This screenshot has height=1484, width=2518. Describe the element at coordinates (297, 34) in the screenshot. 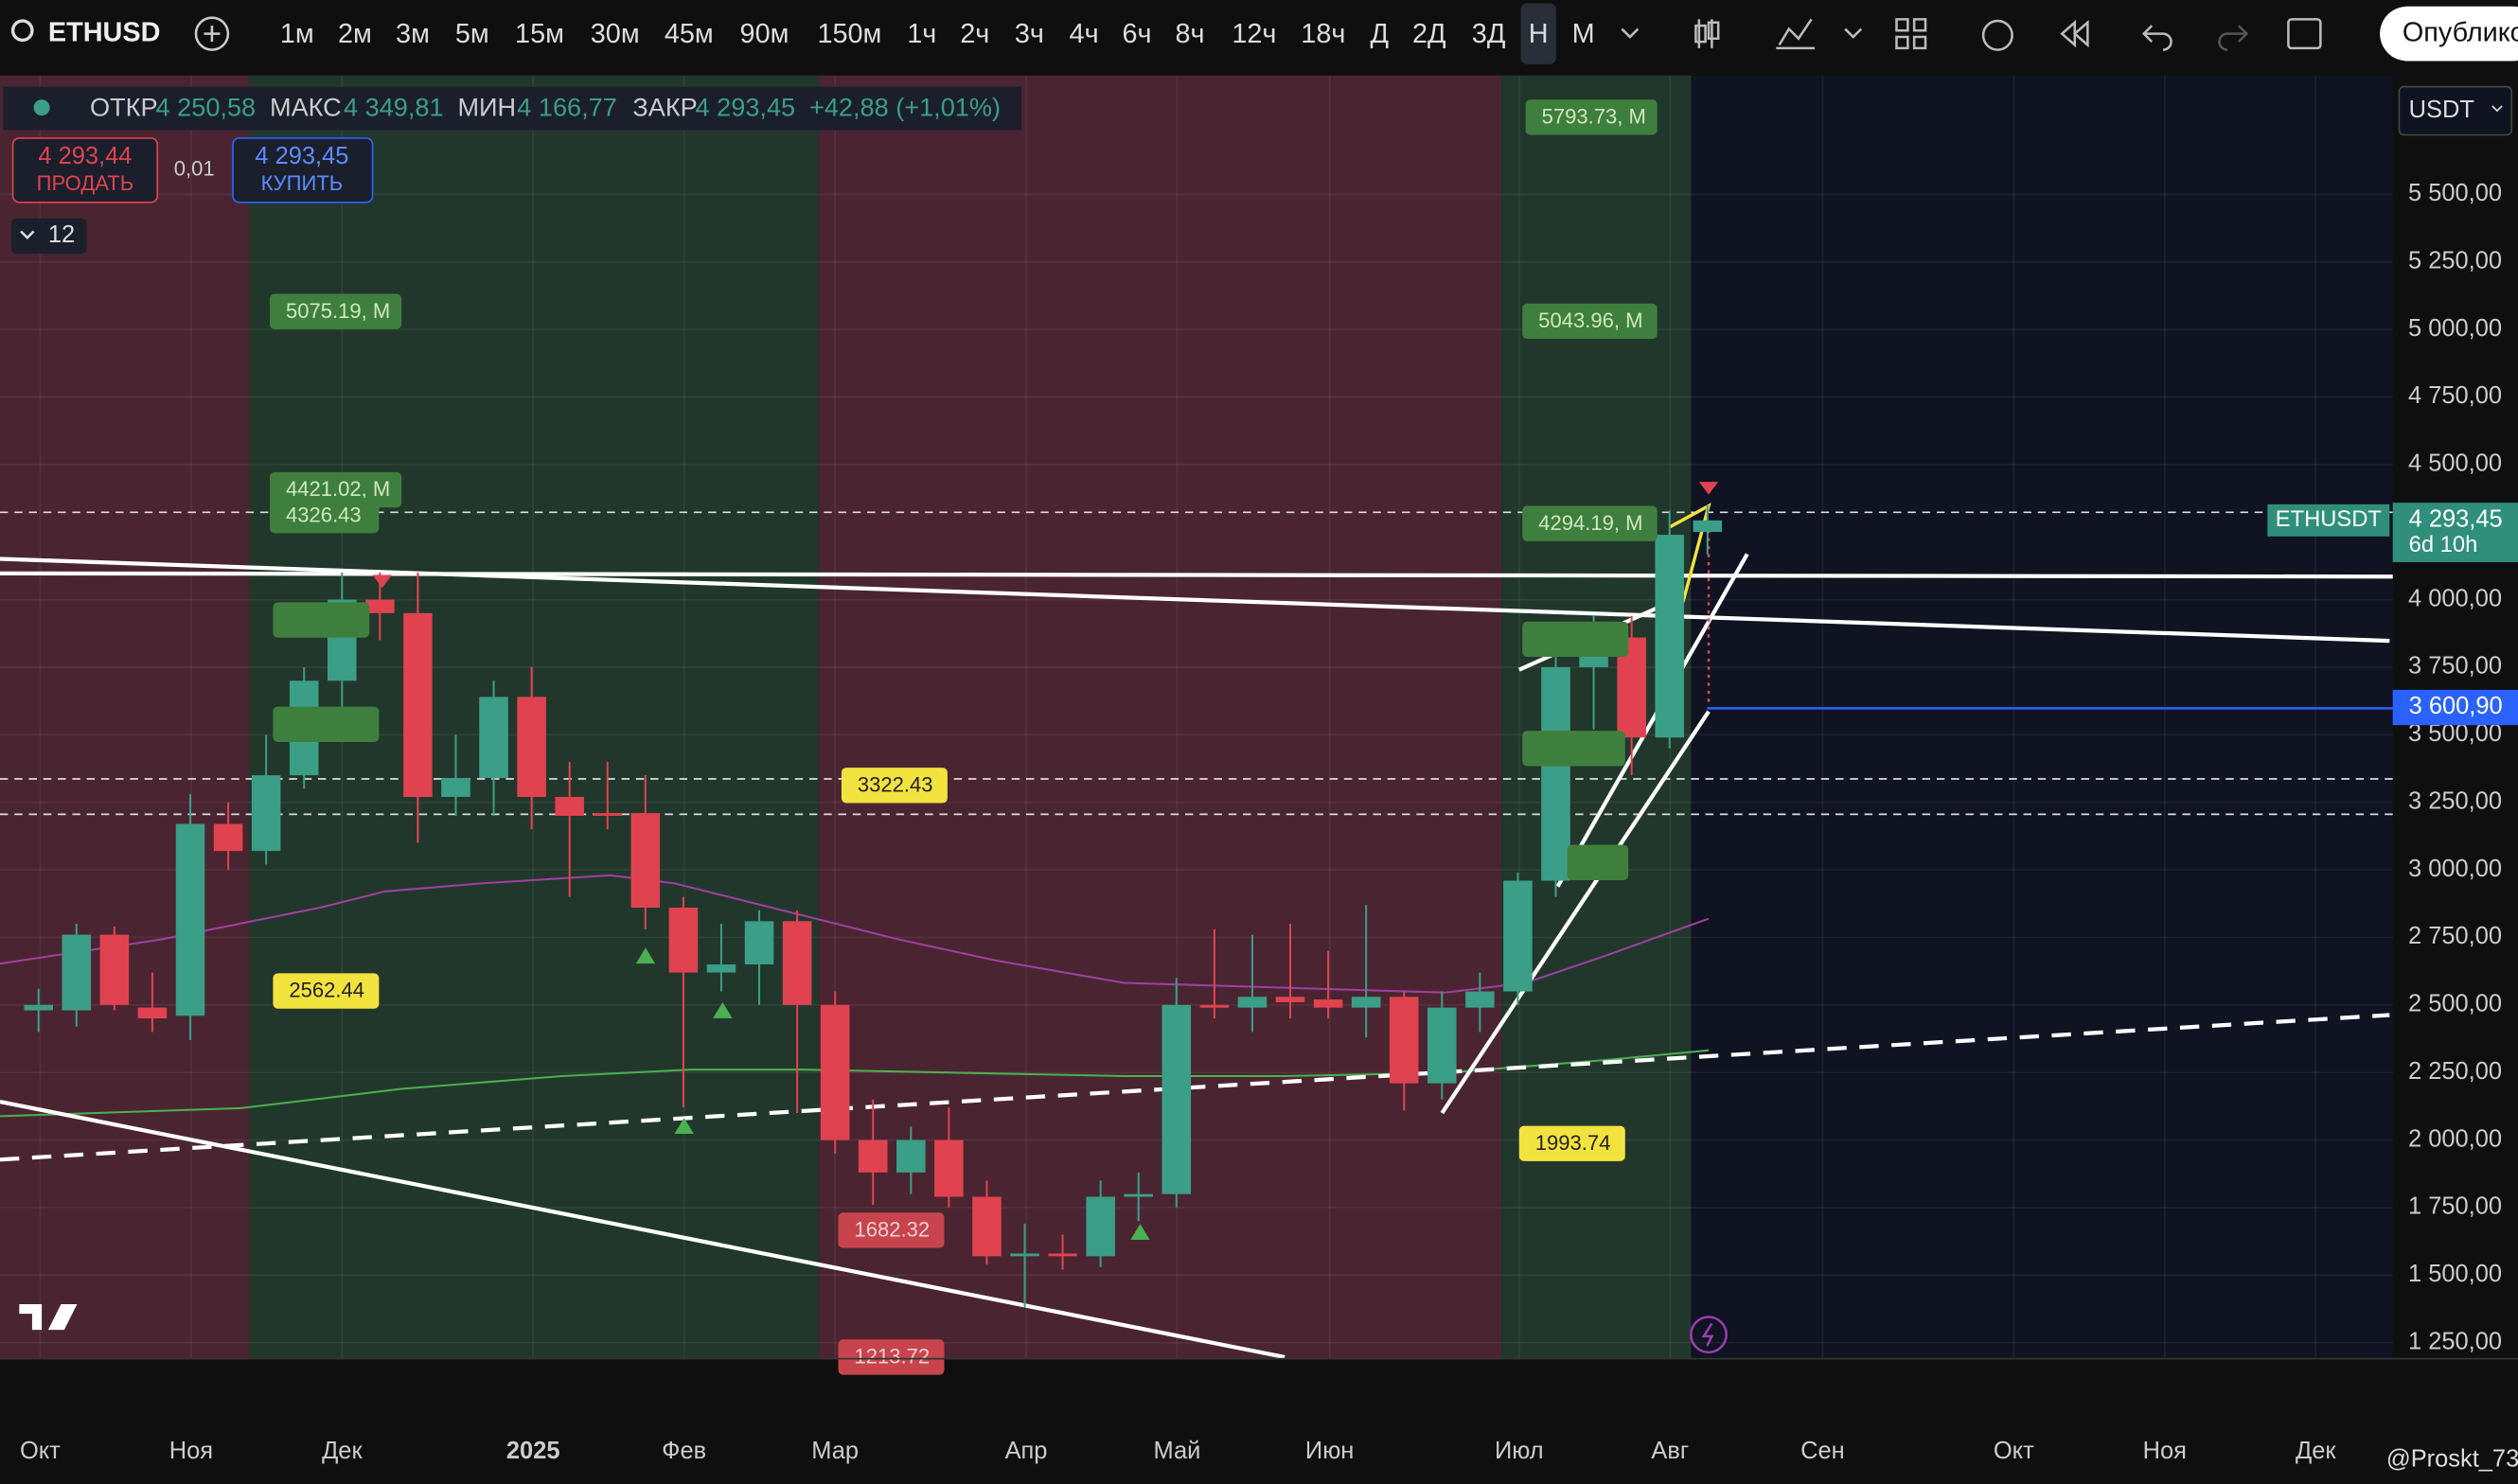

I see `interval: 1м` at that location.